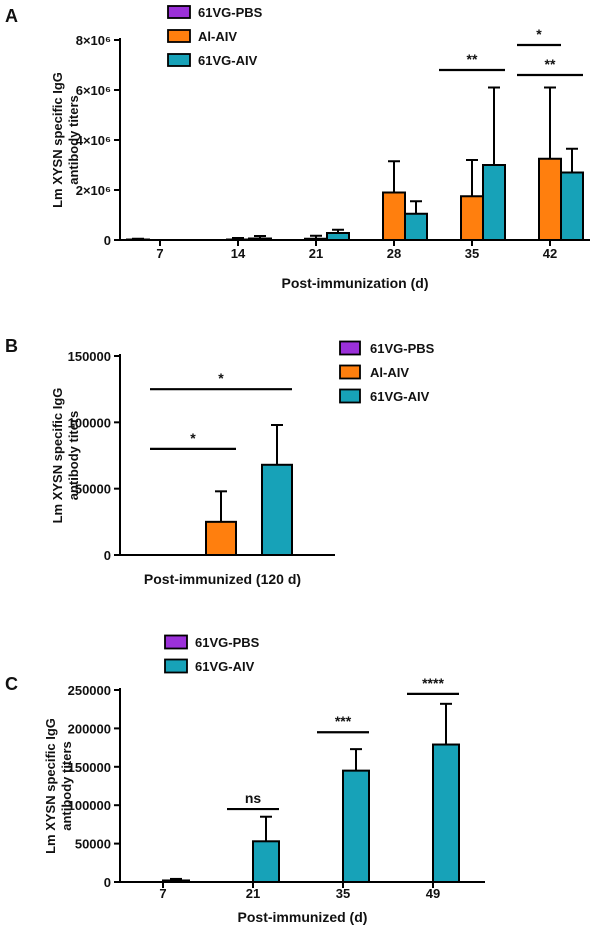 This screenshot has width=597, height=937. I want to click on x-tick-label: 49, so click(433, 893).